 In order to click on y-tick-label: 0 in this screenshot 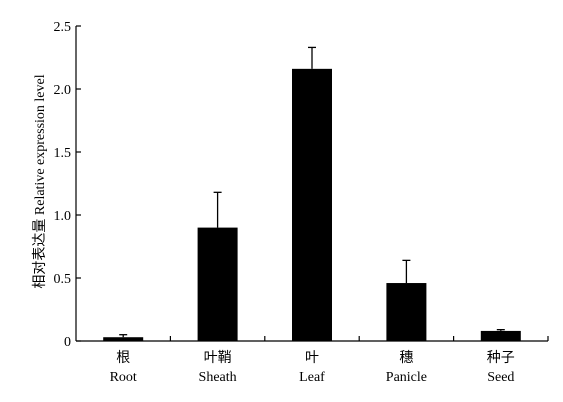, I will do `click(67, 342)`.